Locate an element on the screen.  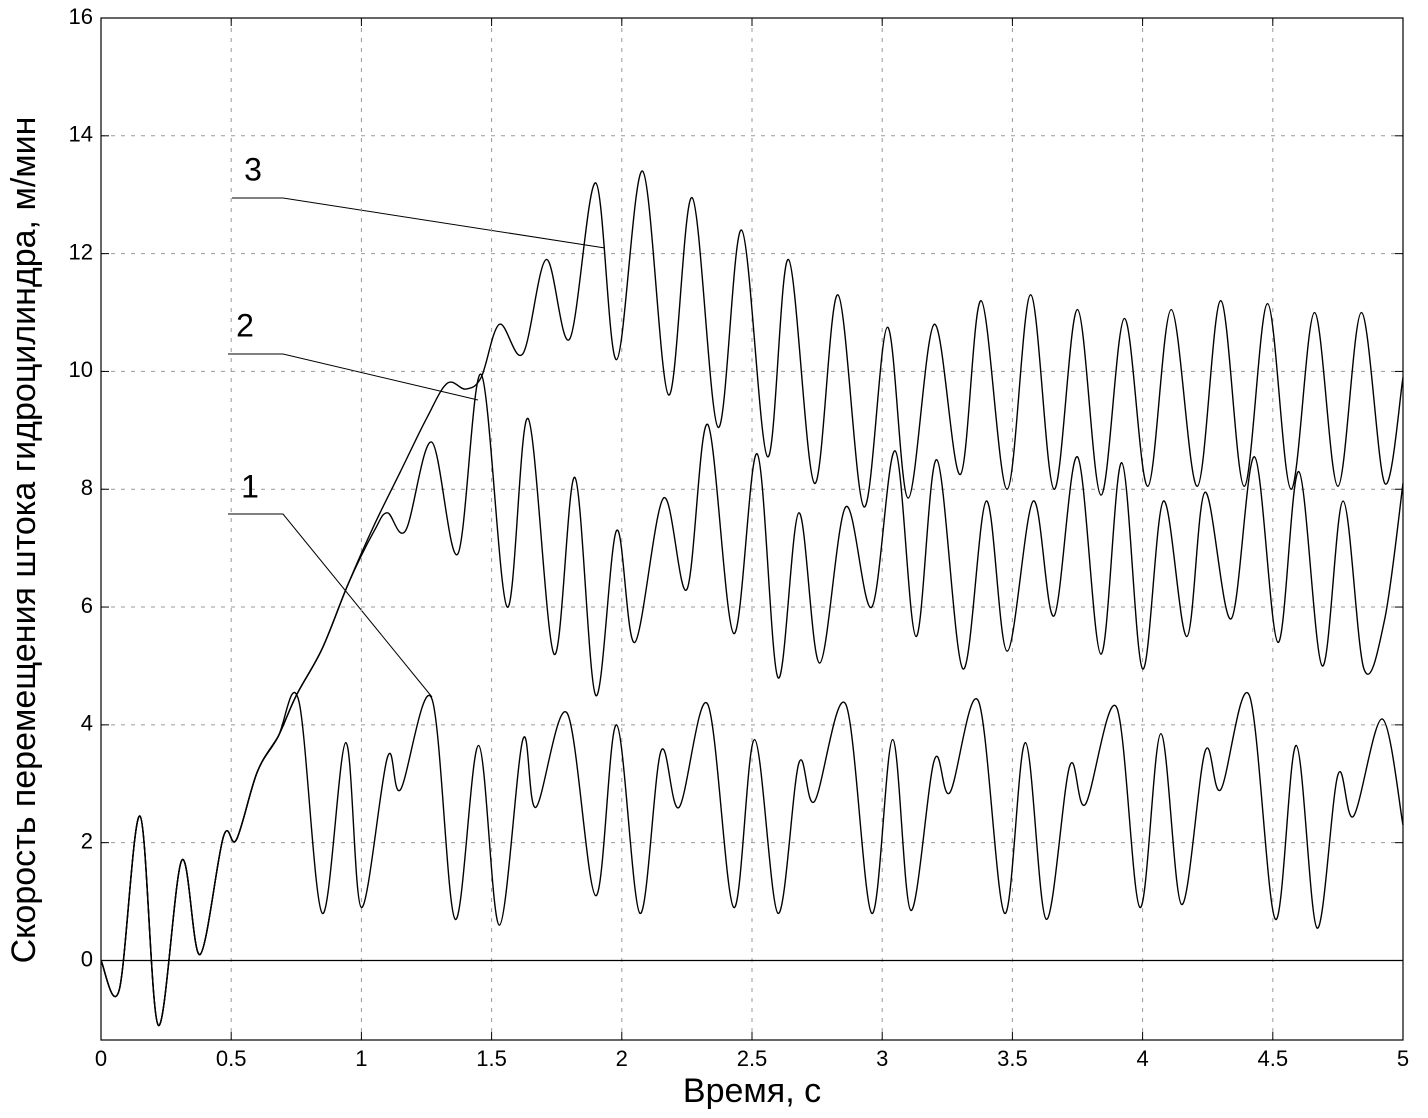
x-tick-label: 1 is located at coordinates (361, 1058).